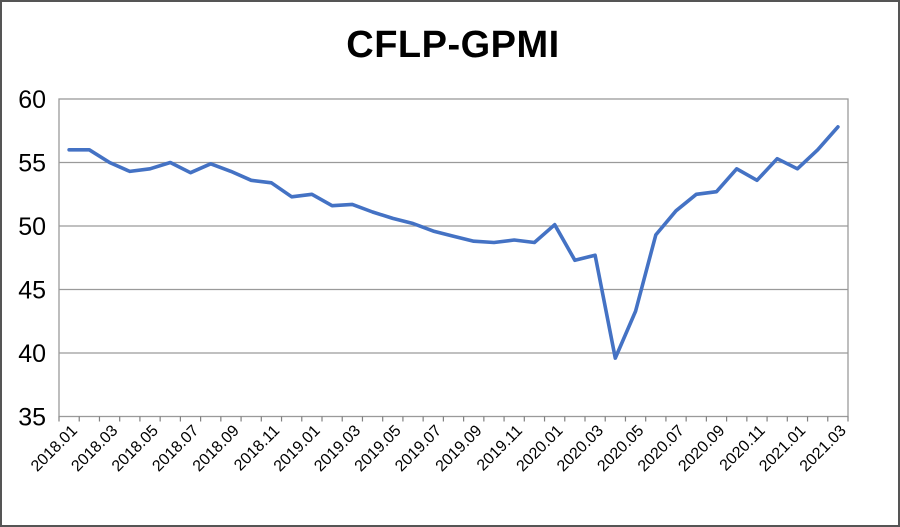 This screenshot has width=900, height=527. Describe the element at coordinates (32, 291) in the screenshot. I see `y-axis-label-45: 45` at that location.